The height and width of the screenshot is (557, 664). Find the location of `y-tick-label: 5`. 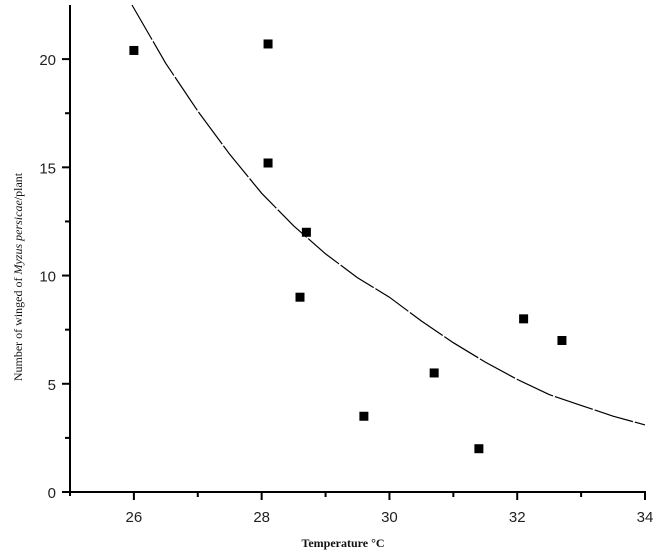

y-tick-label: 5 is located at coordinates (52, 385).